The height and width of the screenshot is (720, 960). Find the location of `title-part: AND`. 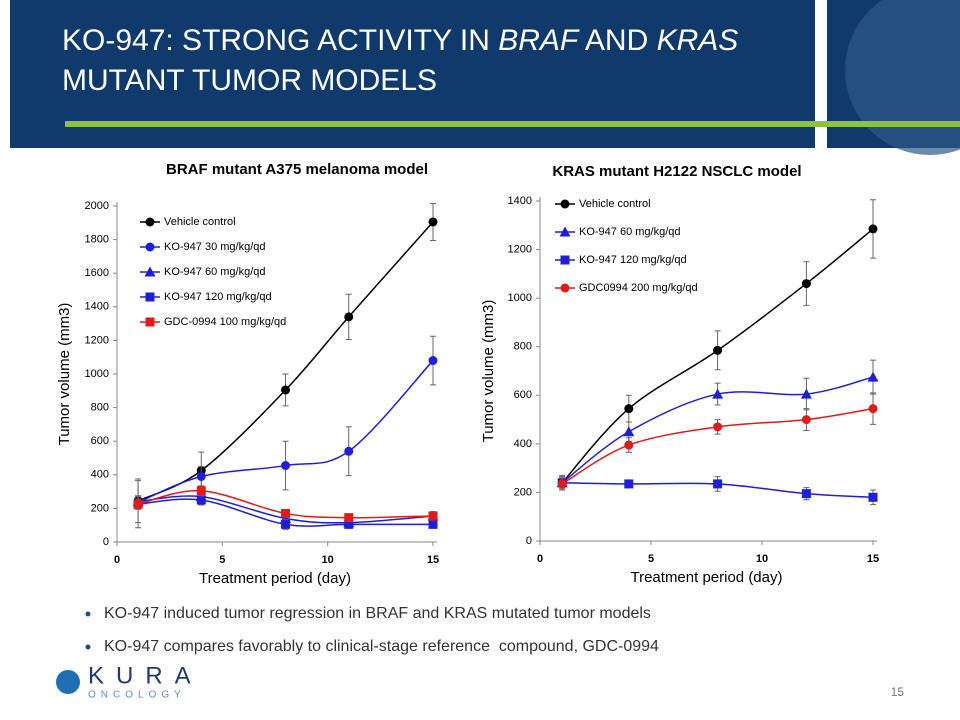

title-part: AND is located at coordinates (617, 40).